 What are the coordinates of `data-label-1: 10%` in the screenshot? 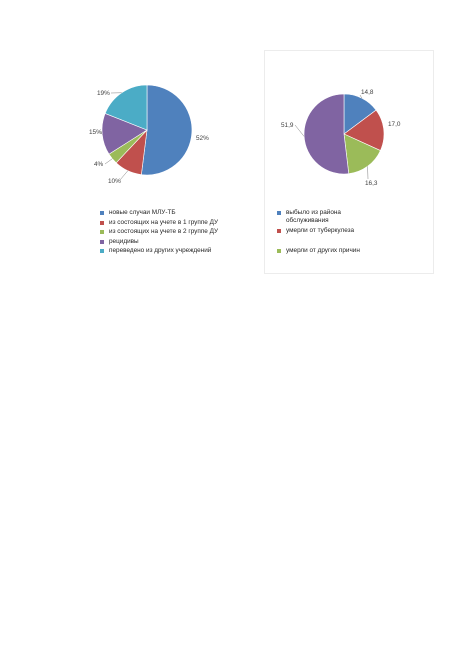 It's located at (114, 181).